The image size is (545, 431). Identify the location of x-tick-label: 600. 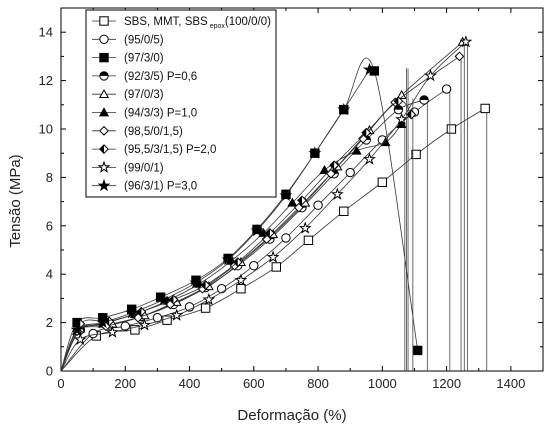
(254, 383).